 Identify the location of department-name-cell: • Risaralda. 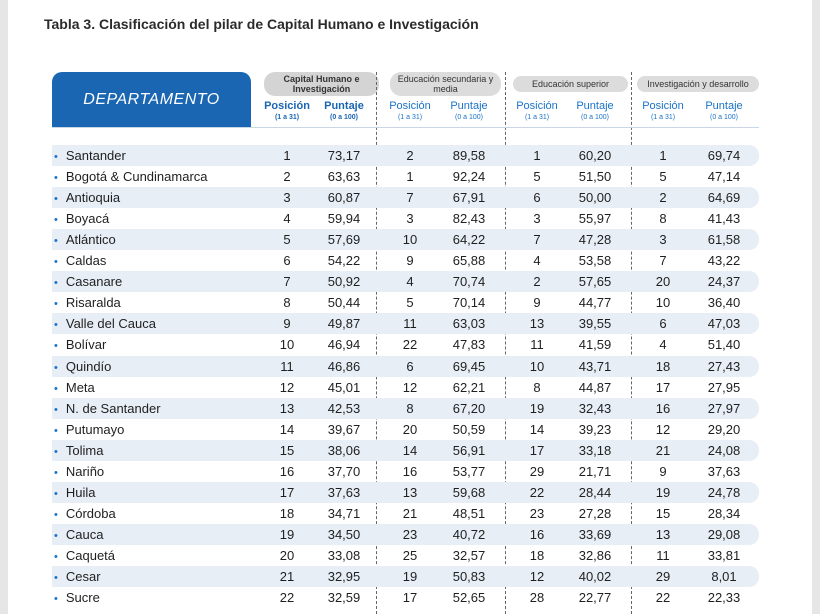
(86, 302).